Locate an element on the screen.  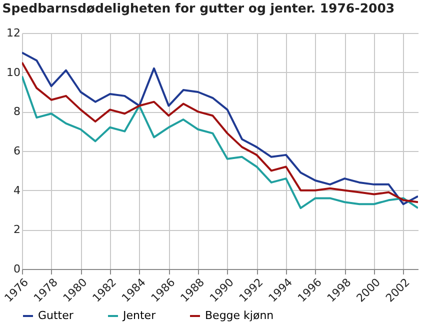
legend-label: Jenter is located at coordinates (139, 315).